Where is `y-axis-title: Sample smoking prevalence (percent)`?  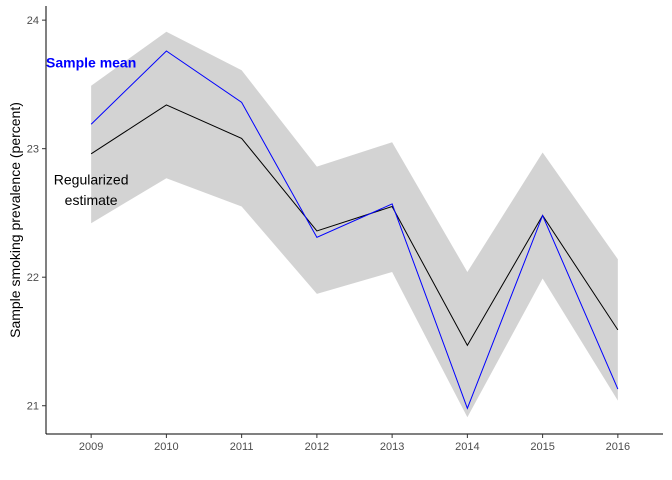
y-axis-title: Sample smoking prevalence (percent) is located at coordinates (15, 220).